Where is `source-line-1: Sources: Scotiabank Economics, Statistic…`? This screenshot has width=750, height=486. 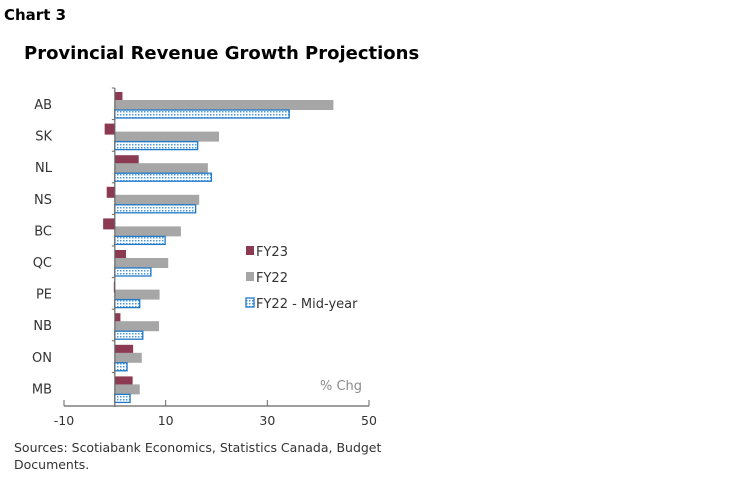
source-line-1: Sources: Scotiabank Economics, Statistic… is located at coordinates (198, 447).